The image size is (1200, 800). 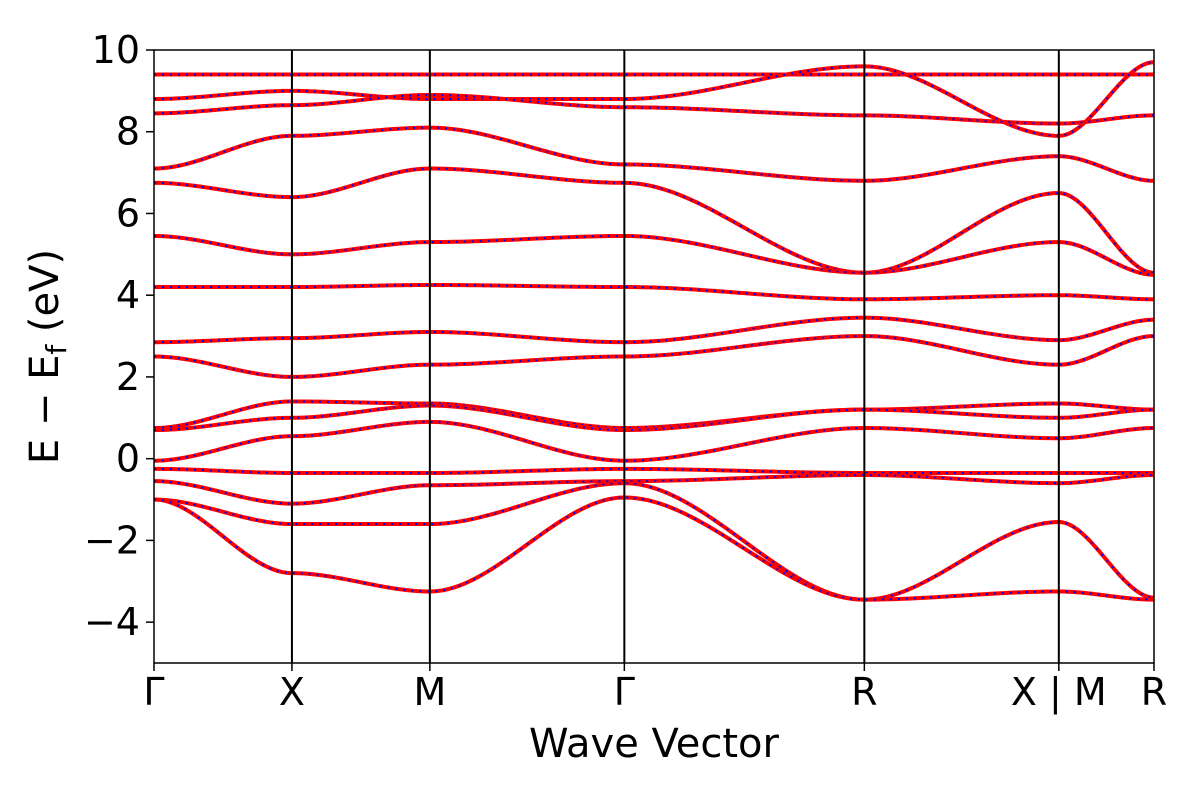 What do you see at coordinates (119, 336) in the screenshot?
I see `y-ticks: −4 −2 0 2 4 6 8 10` at bounding box center [119, 336].